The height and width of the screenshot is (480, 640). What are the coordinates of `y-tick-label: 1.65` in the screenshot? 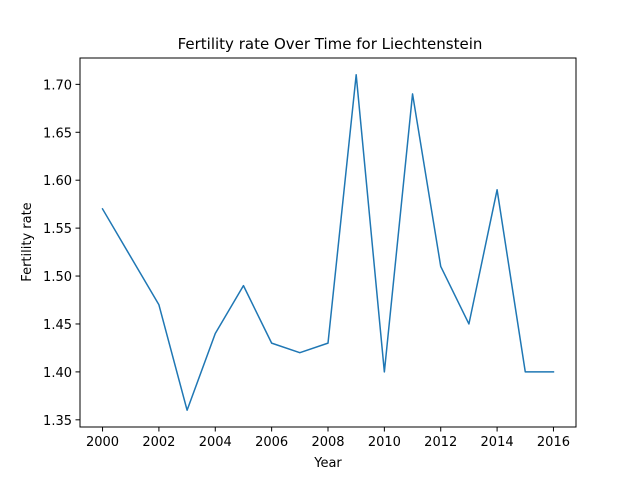 It's located at (57, 133).